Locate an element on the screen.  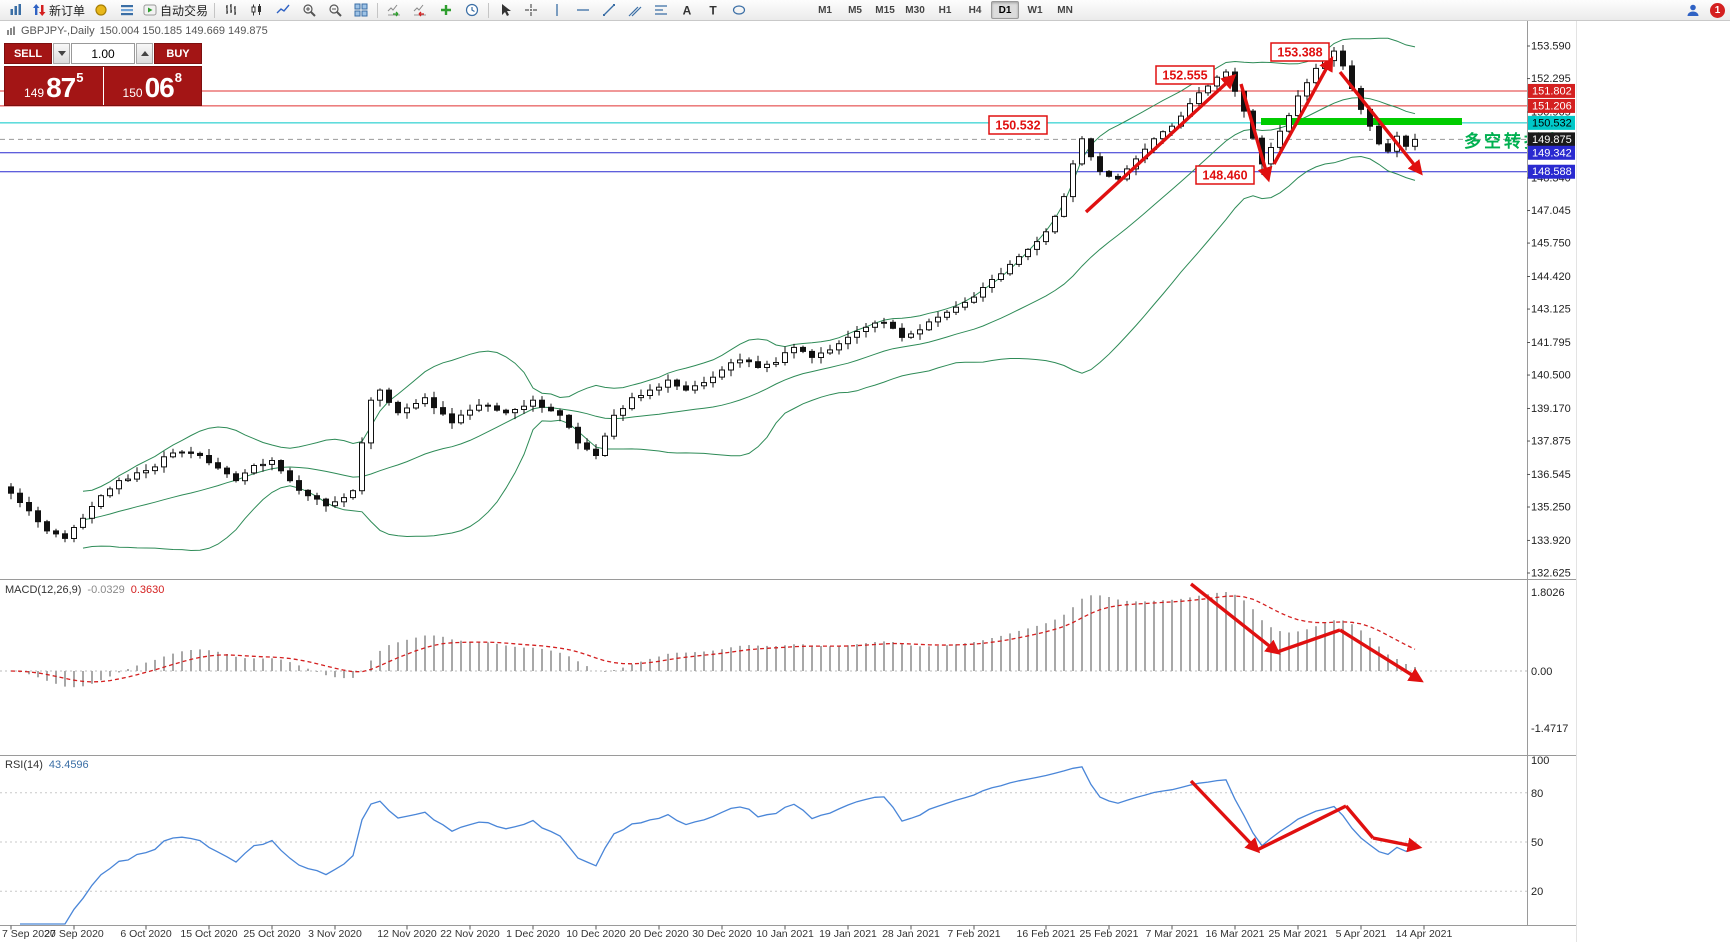
bid-price: 149 87 5 is located at coordinates (54, 86).